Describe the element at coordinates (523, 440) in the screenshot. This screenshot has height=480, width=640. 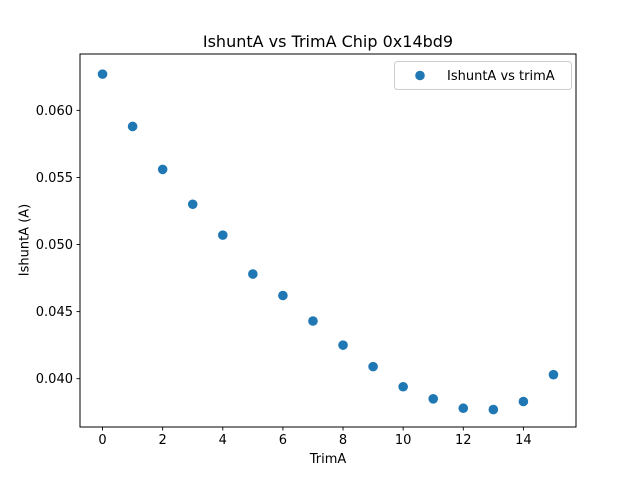
I see `x-tick-label: 14` at that location.